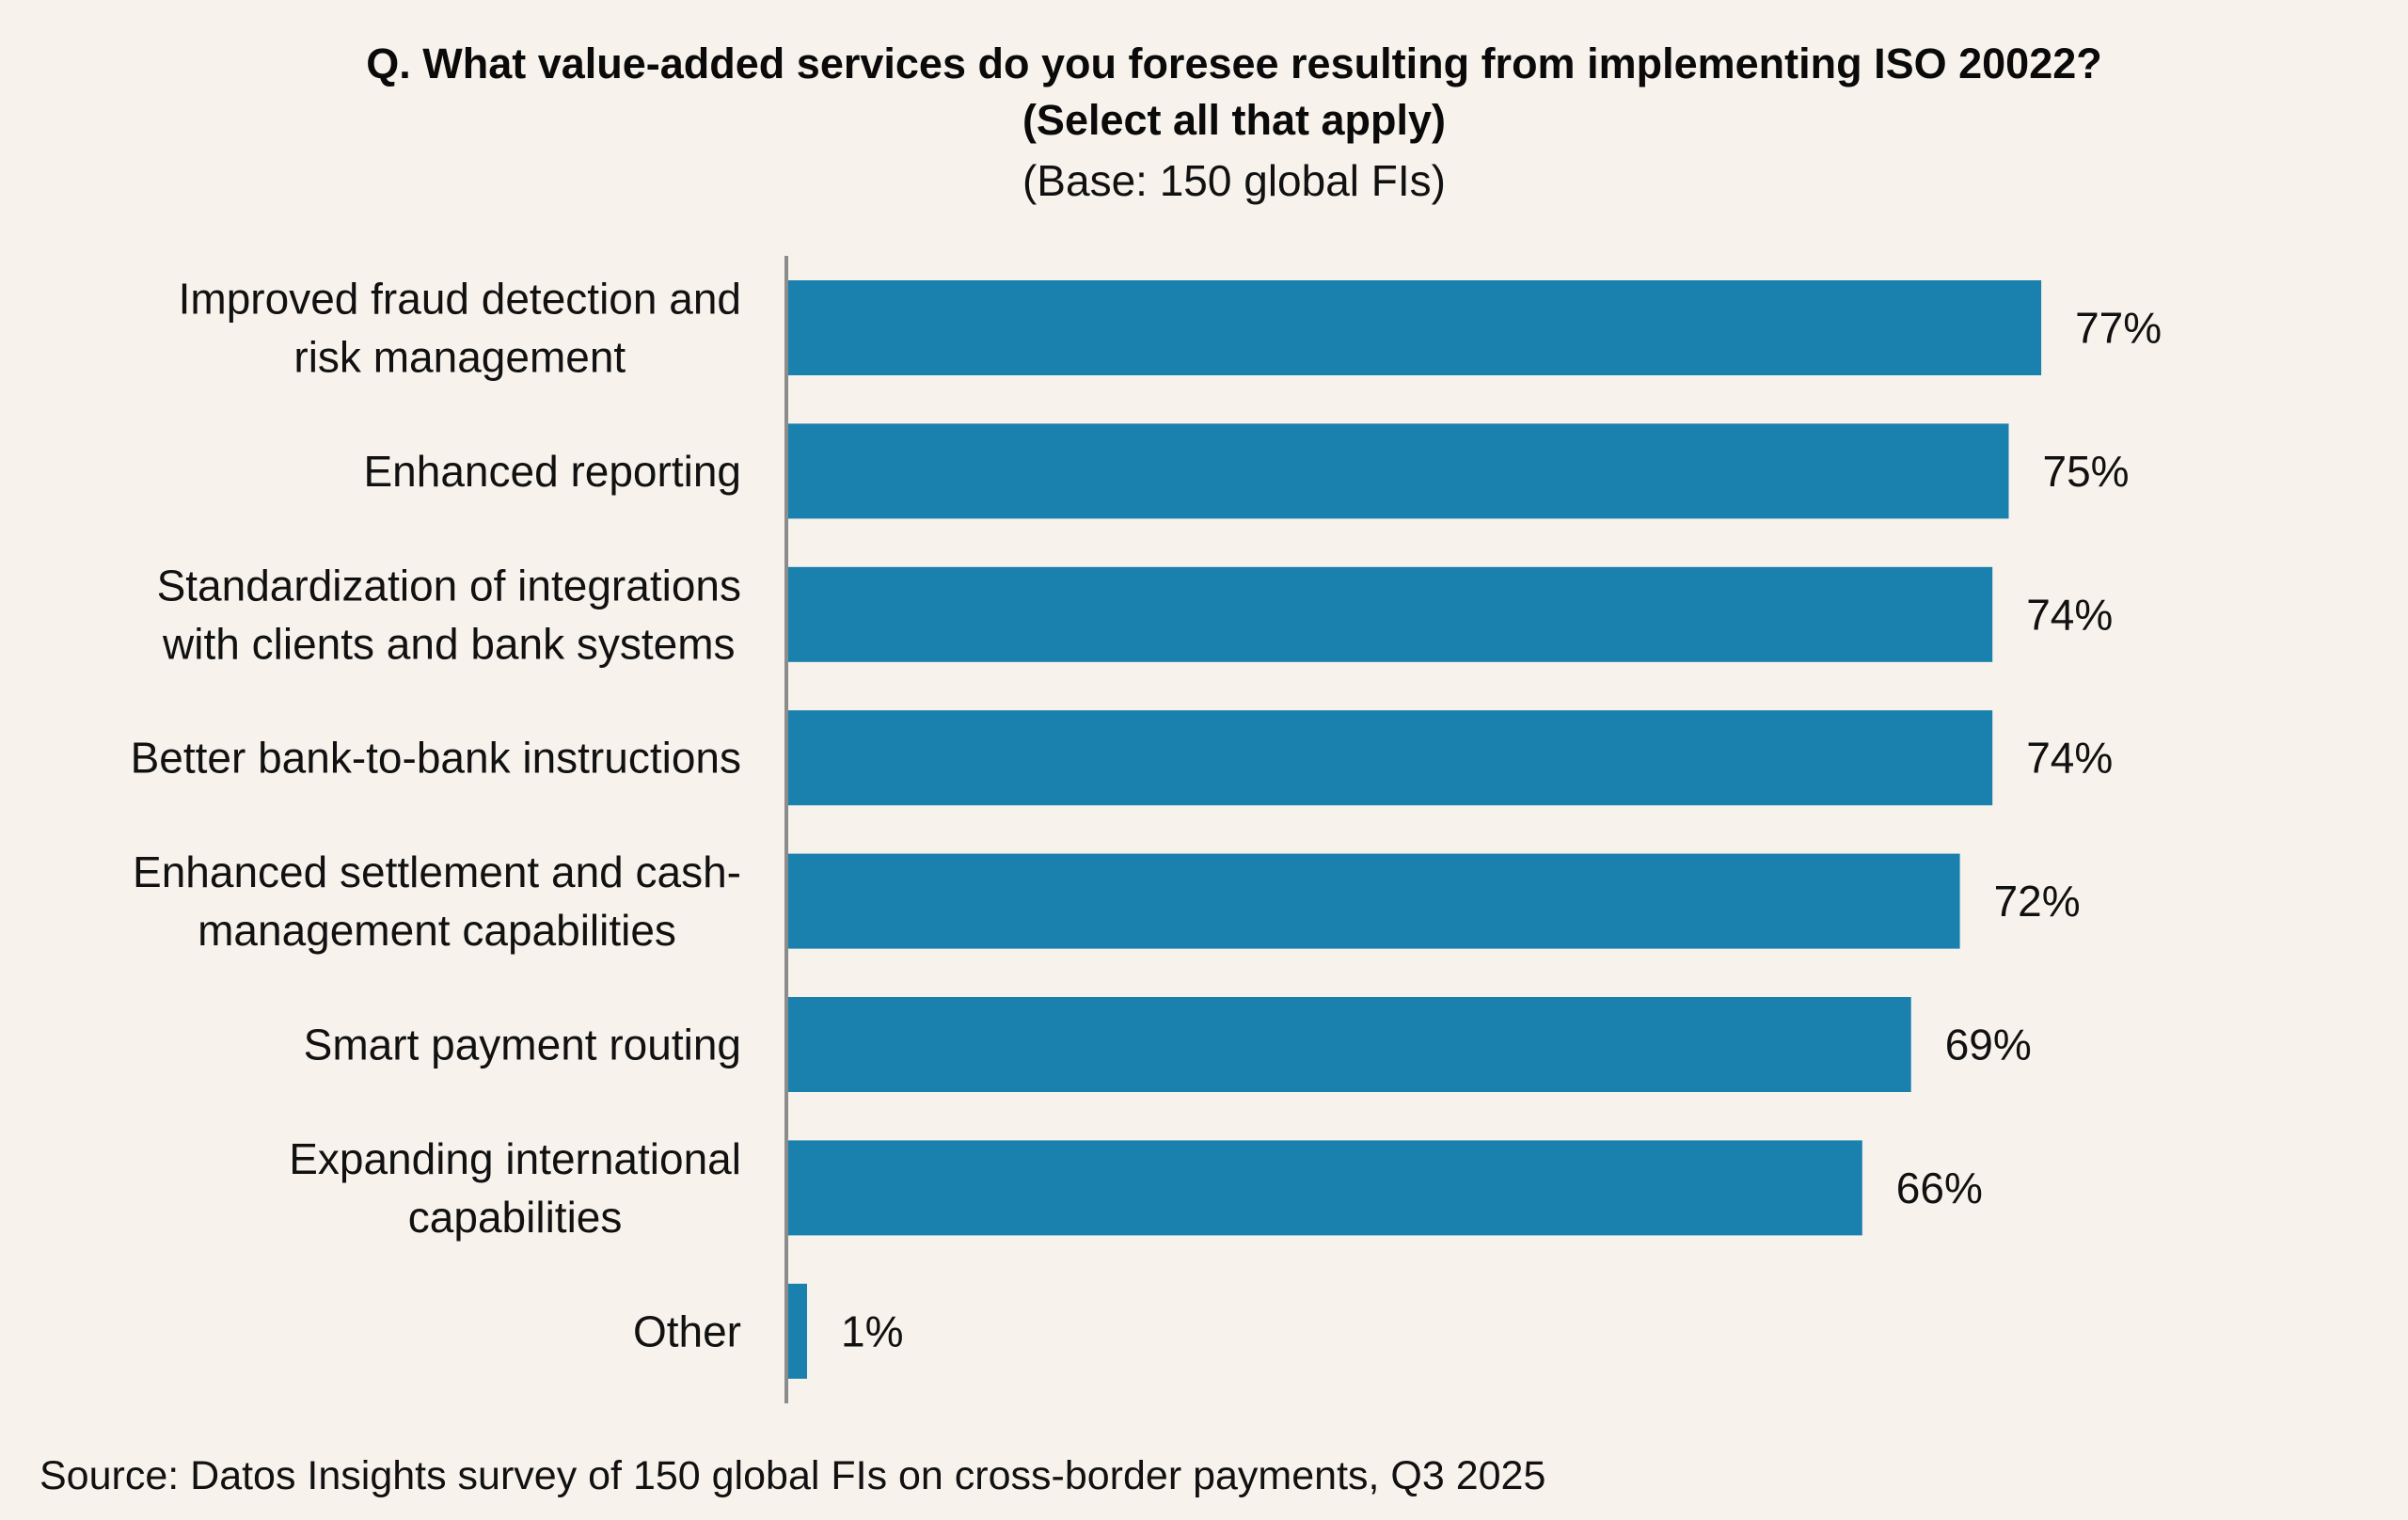  What do you see at coordinates (449, 585) in the screenshot?
I see `category-label-line: Standardization of integrations` at bounding box center [449, 585].